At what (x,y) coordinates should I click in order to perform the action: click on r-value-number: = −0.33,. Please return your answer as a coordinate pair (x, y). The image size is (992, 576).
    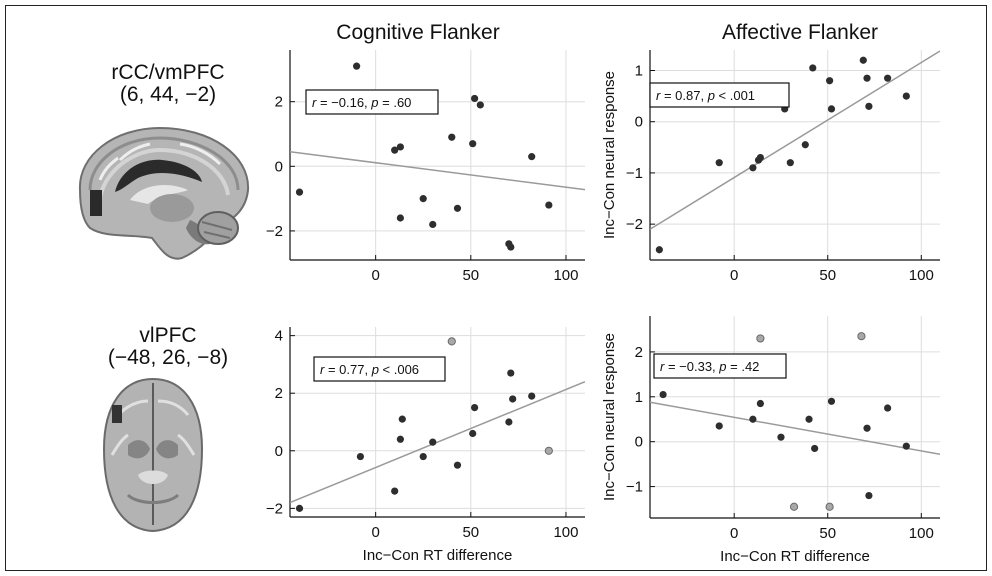
    Looking at the image, I should click on (691, 366).